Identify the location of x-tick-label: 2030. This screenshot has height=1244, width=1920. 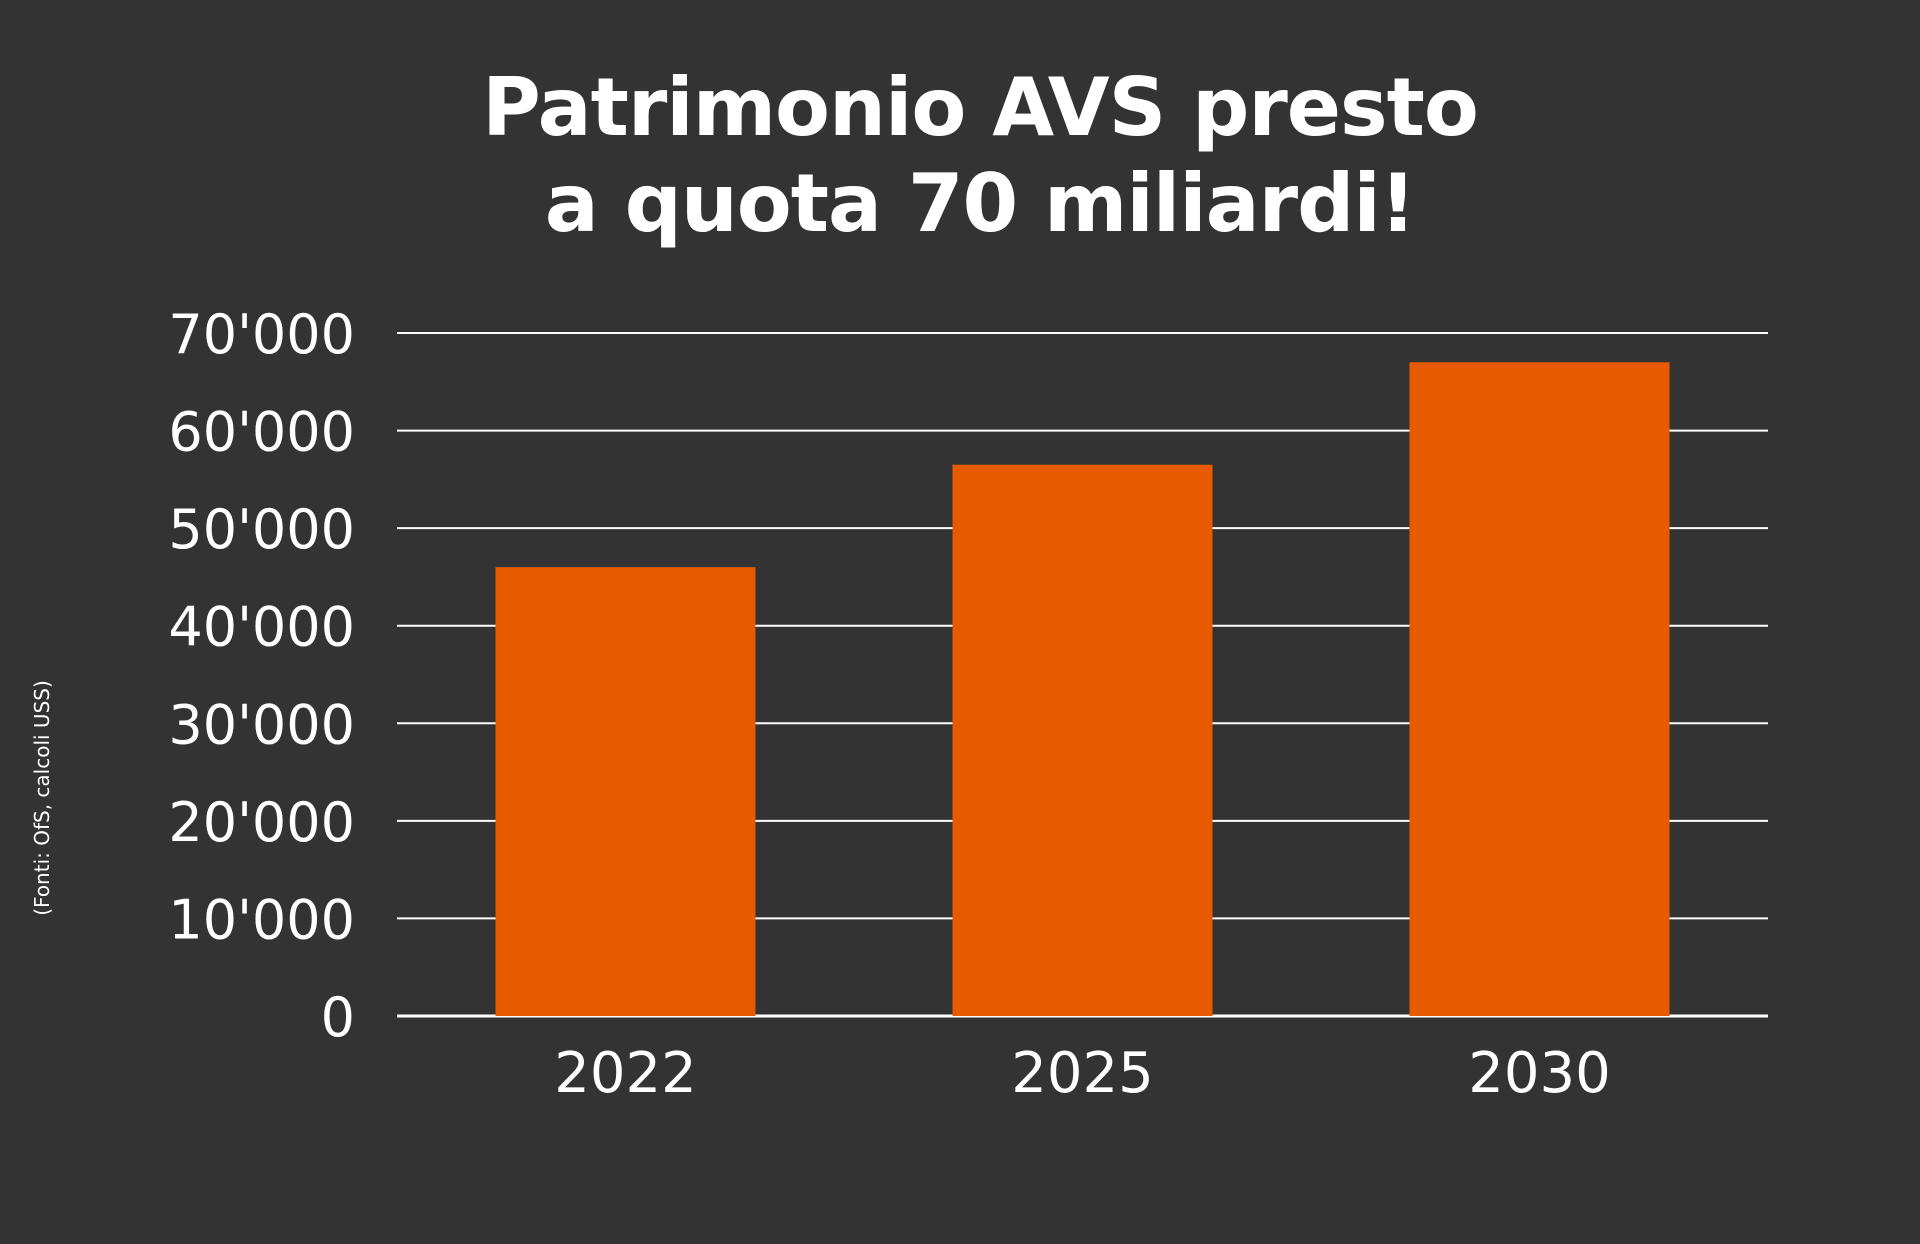
(1539, 1073).